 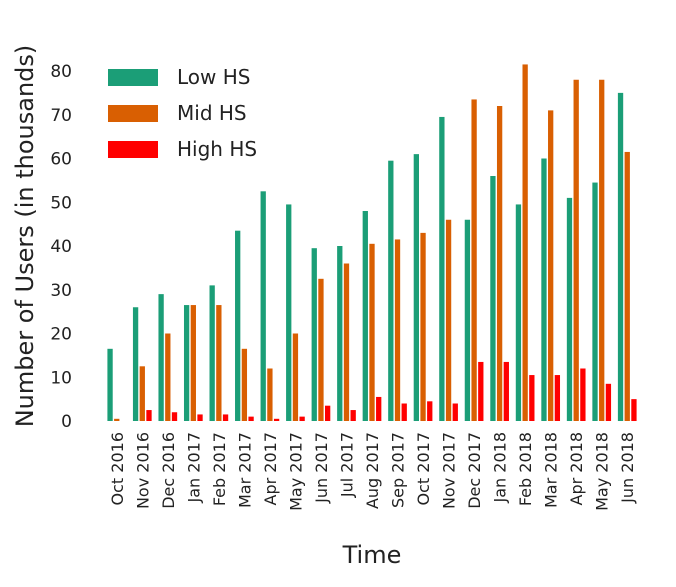 I want to click on bar-high-hs-may-2018, so click(x=608, y=402).